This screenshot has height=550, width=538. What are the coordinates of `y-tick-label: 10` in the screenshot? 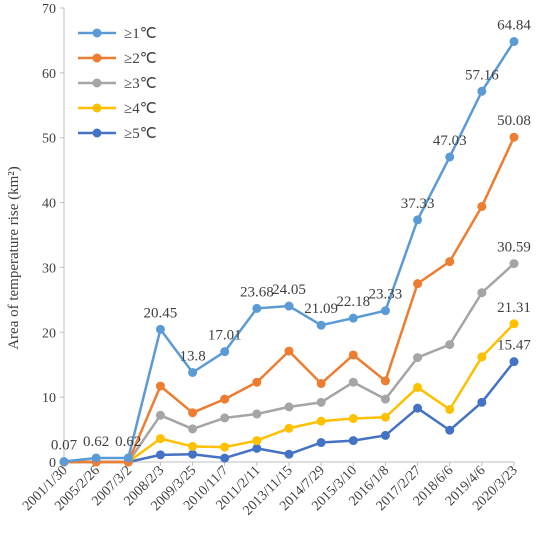 It's located at (49, 398).